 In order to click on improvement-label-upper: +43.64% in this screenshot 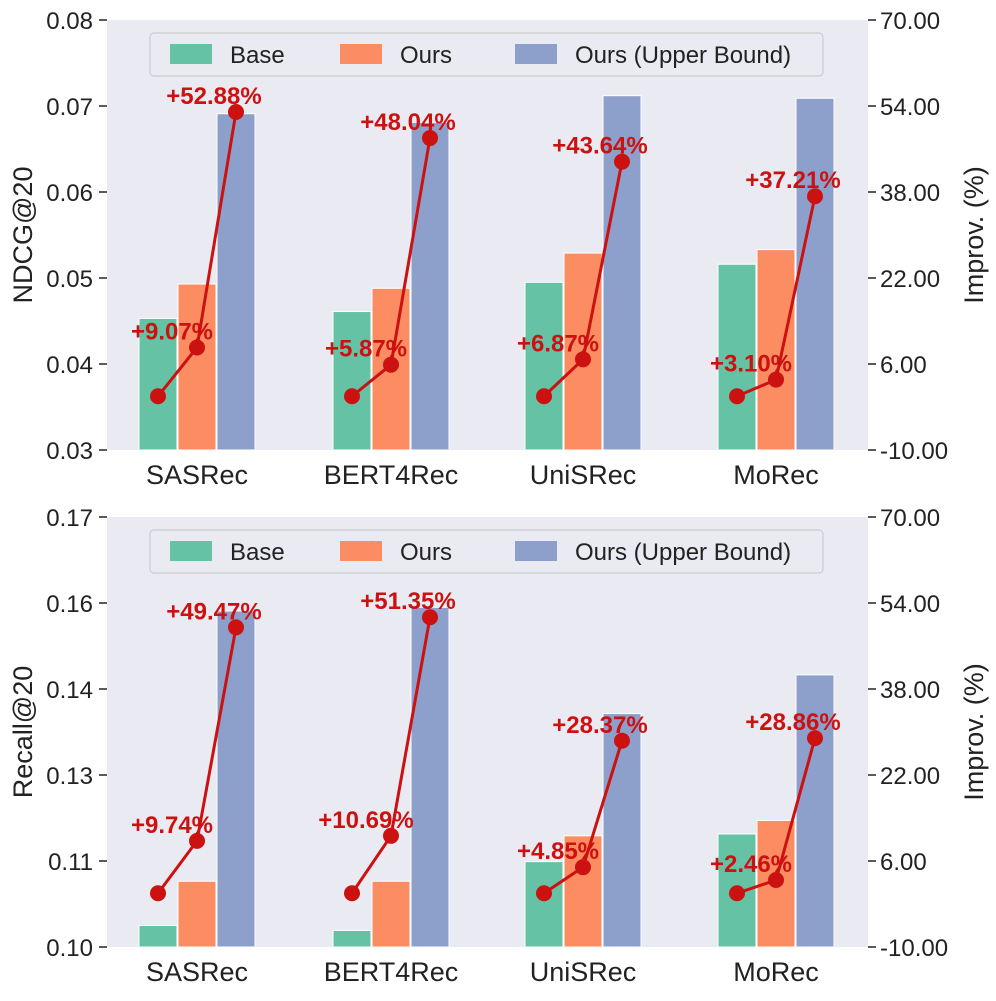, I will do `click(599, 146)`.